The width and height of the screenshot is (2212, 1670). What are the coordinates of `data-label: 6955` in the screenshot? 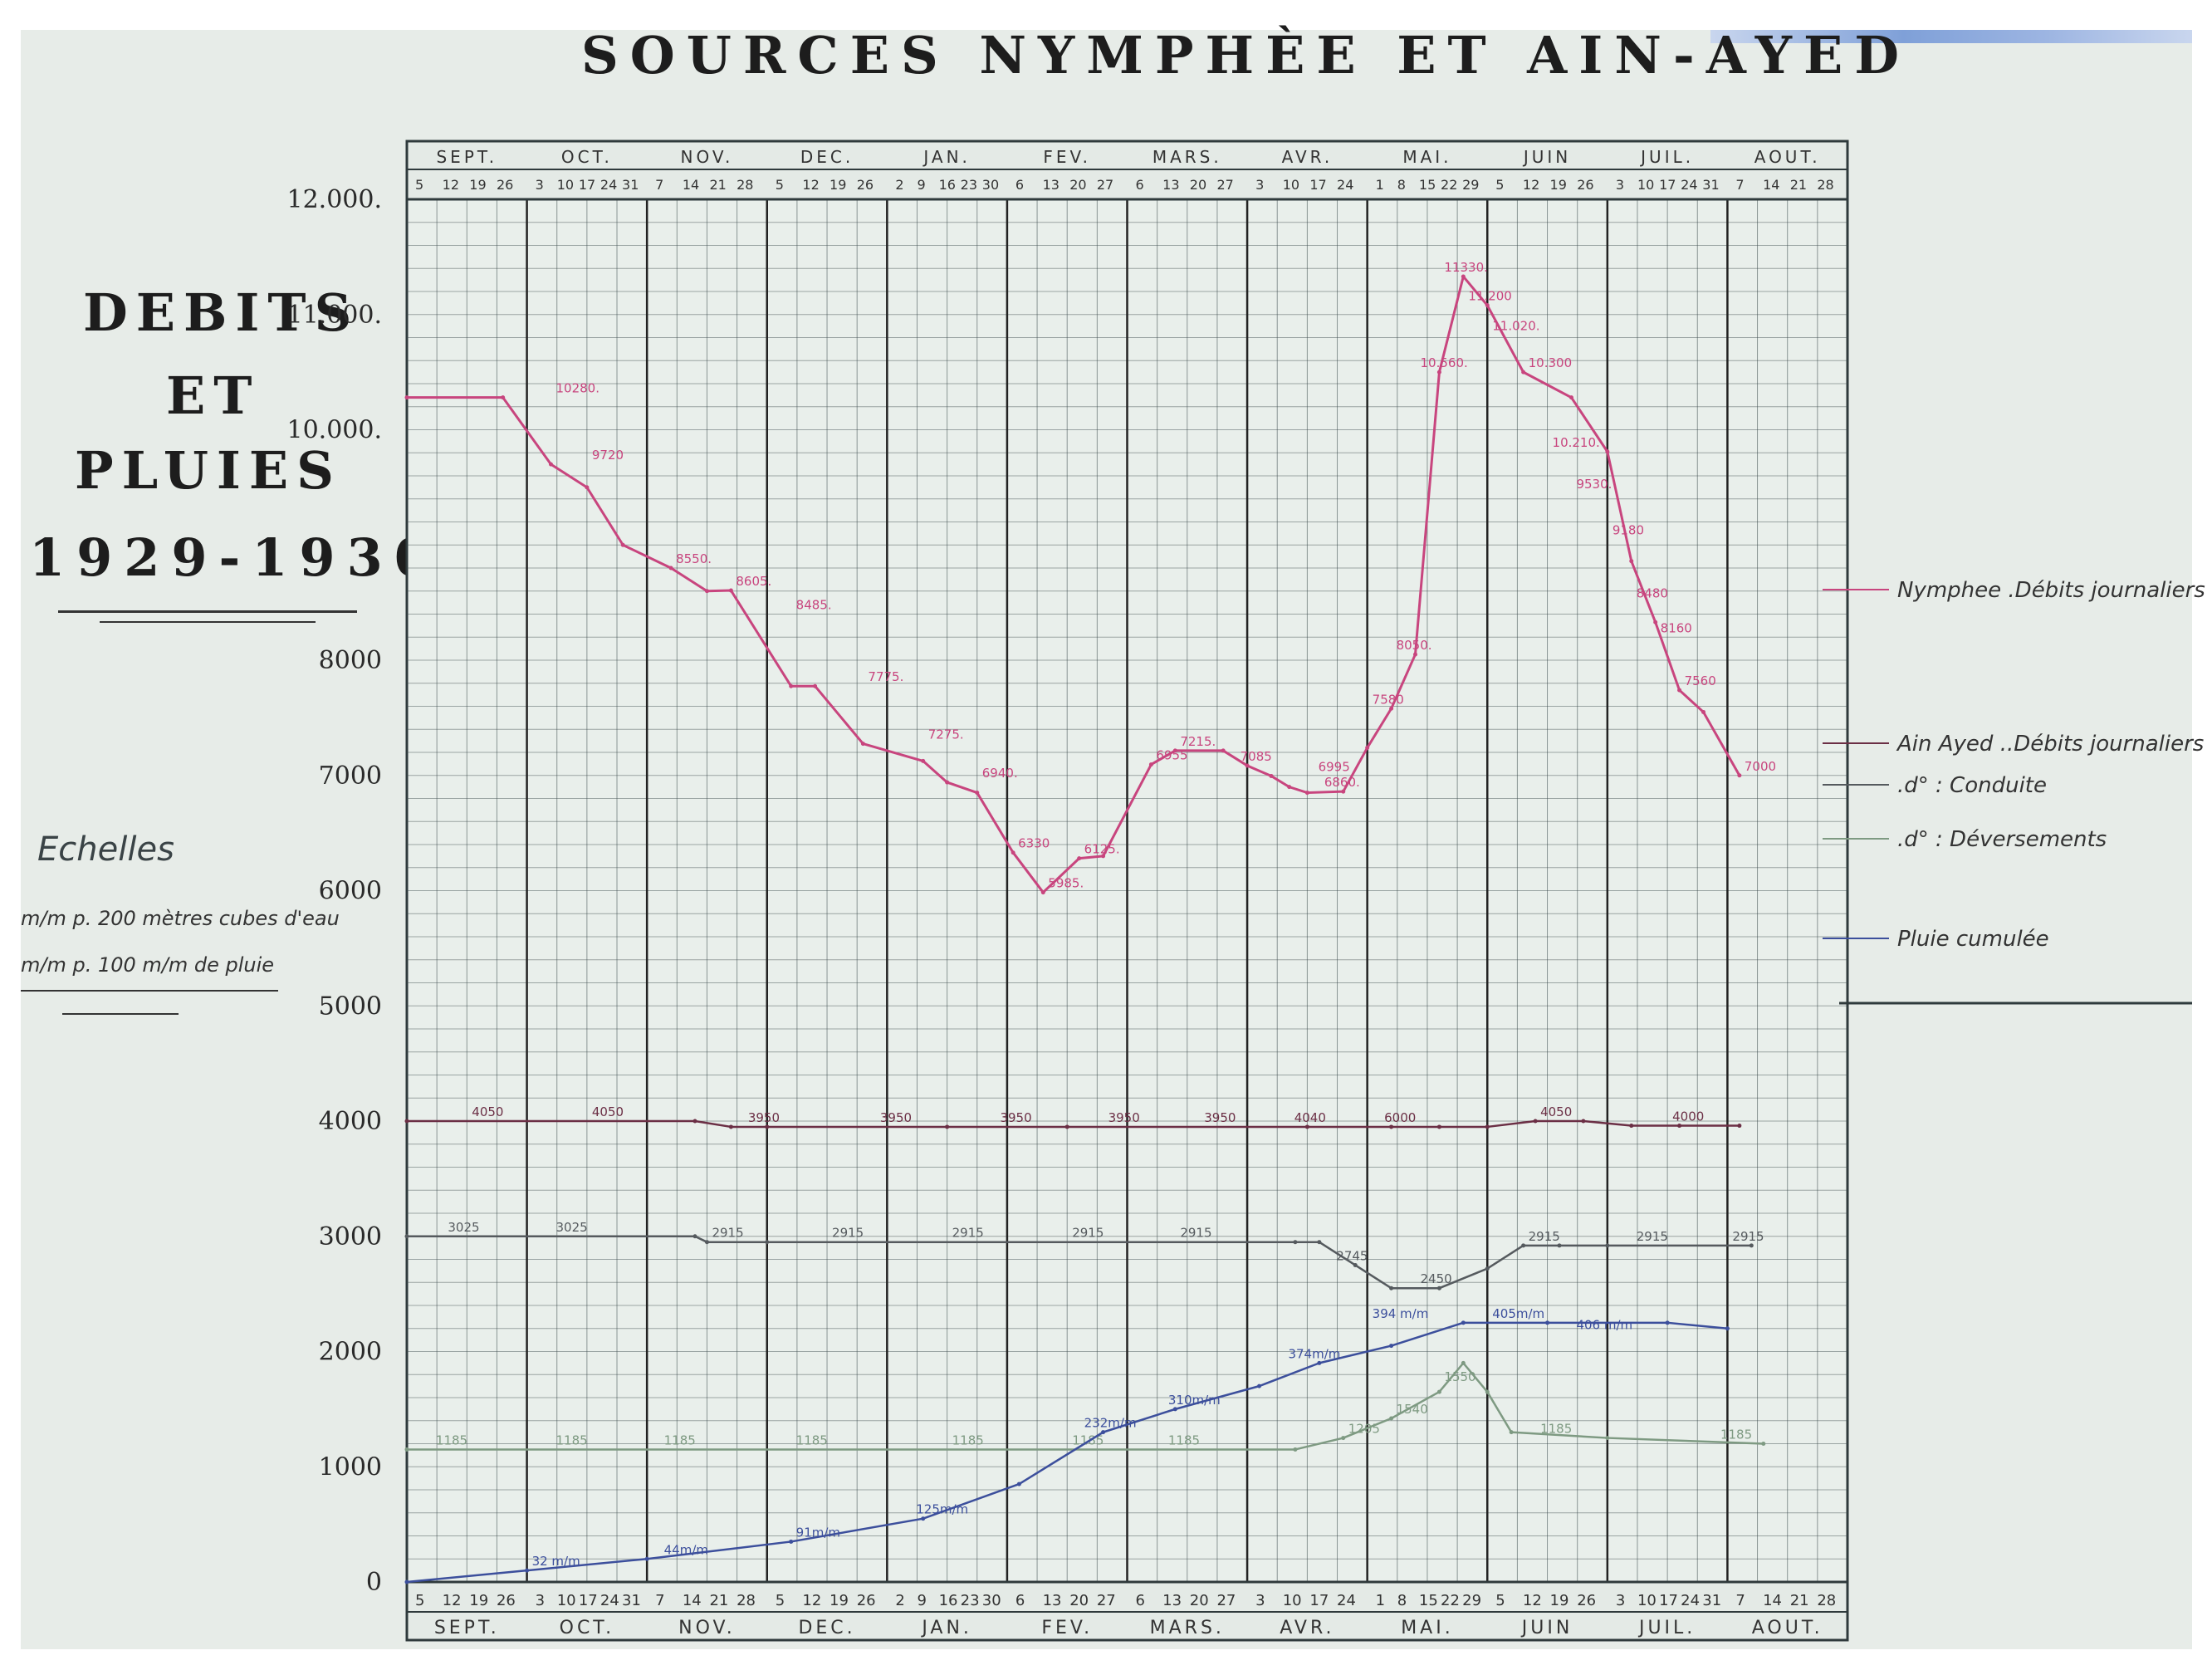 It's located at (1171, 755).